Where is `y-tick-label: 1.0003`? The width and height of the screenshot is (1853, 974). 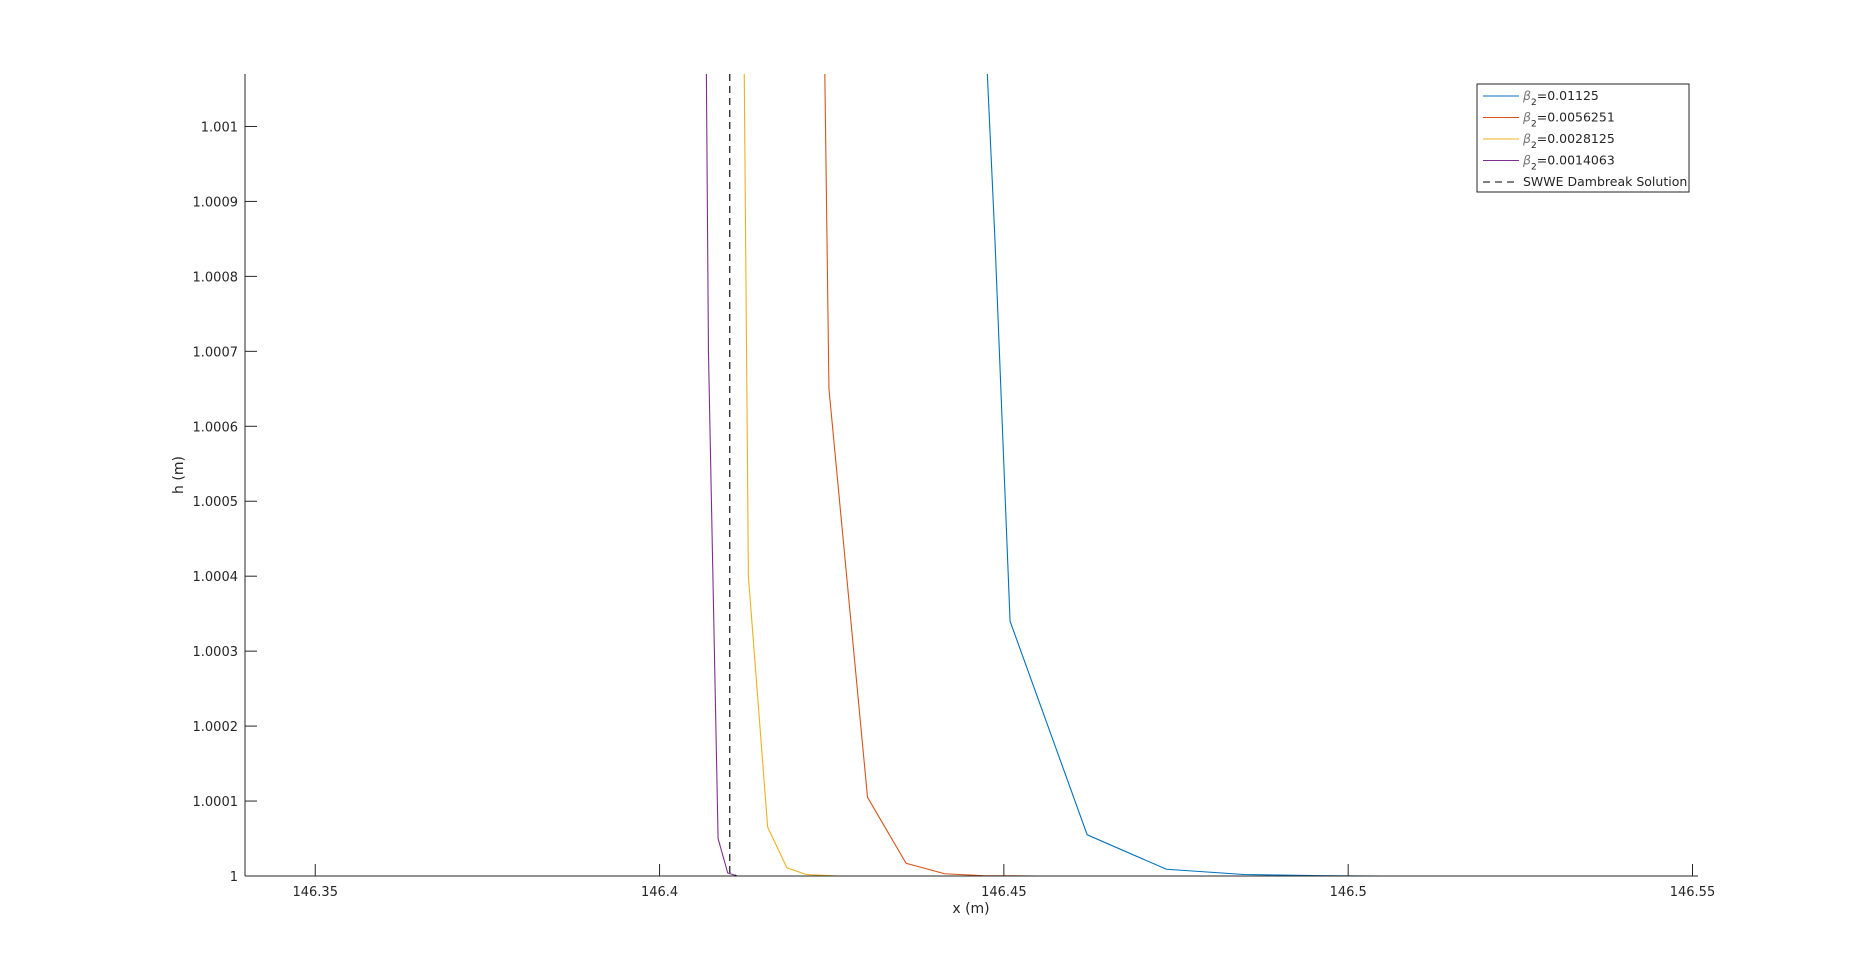 y-tick-label: 1.0003 is located at coordinates (216, 652).